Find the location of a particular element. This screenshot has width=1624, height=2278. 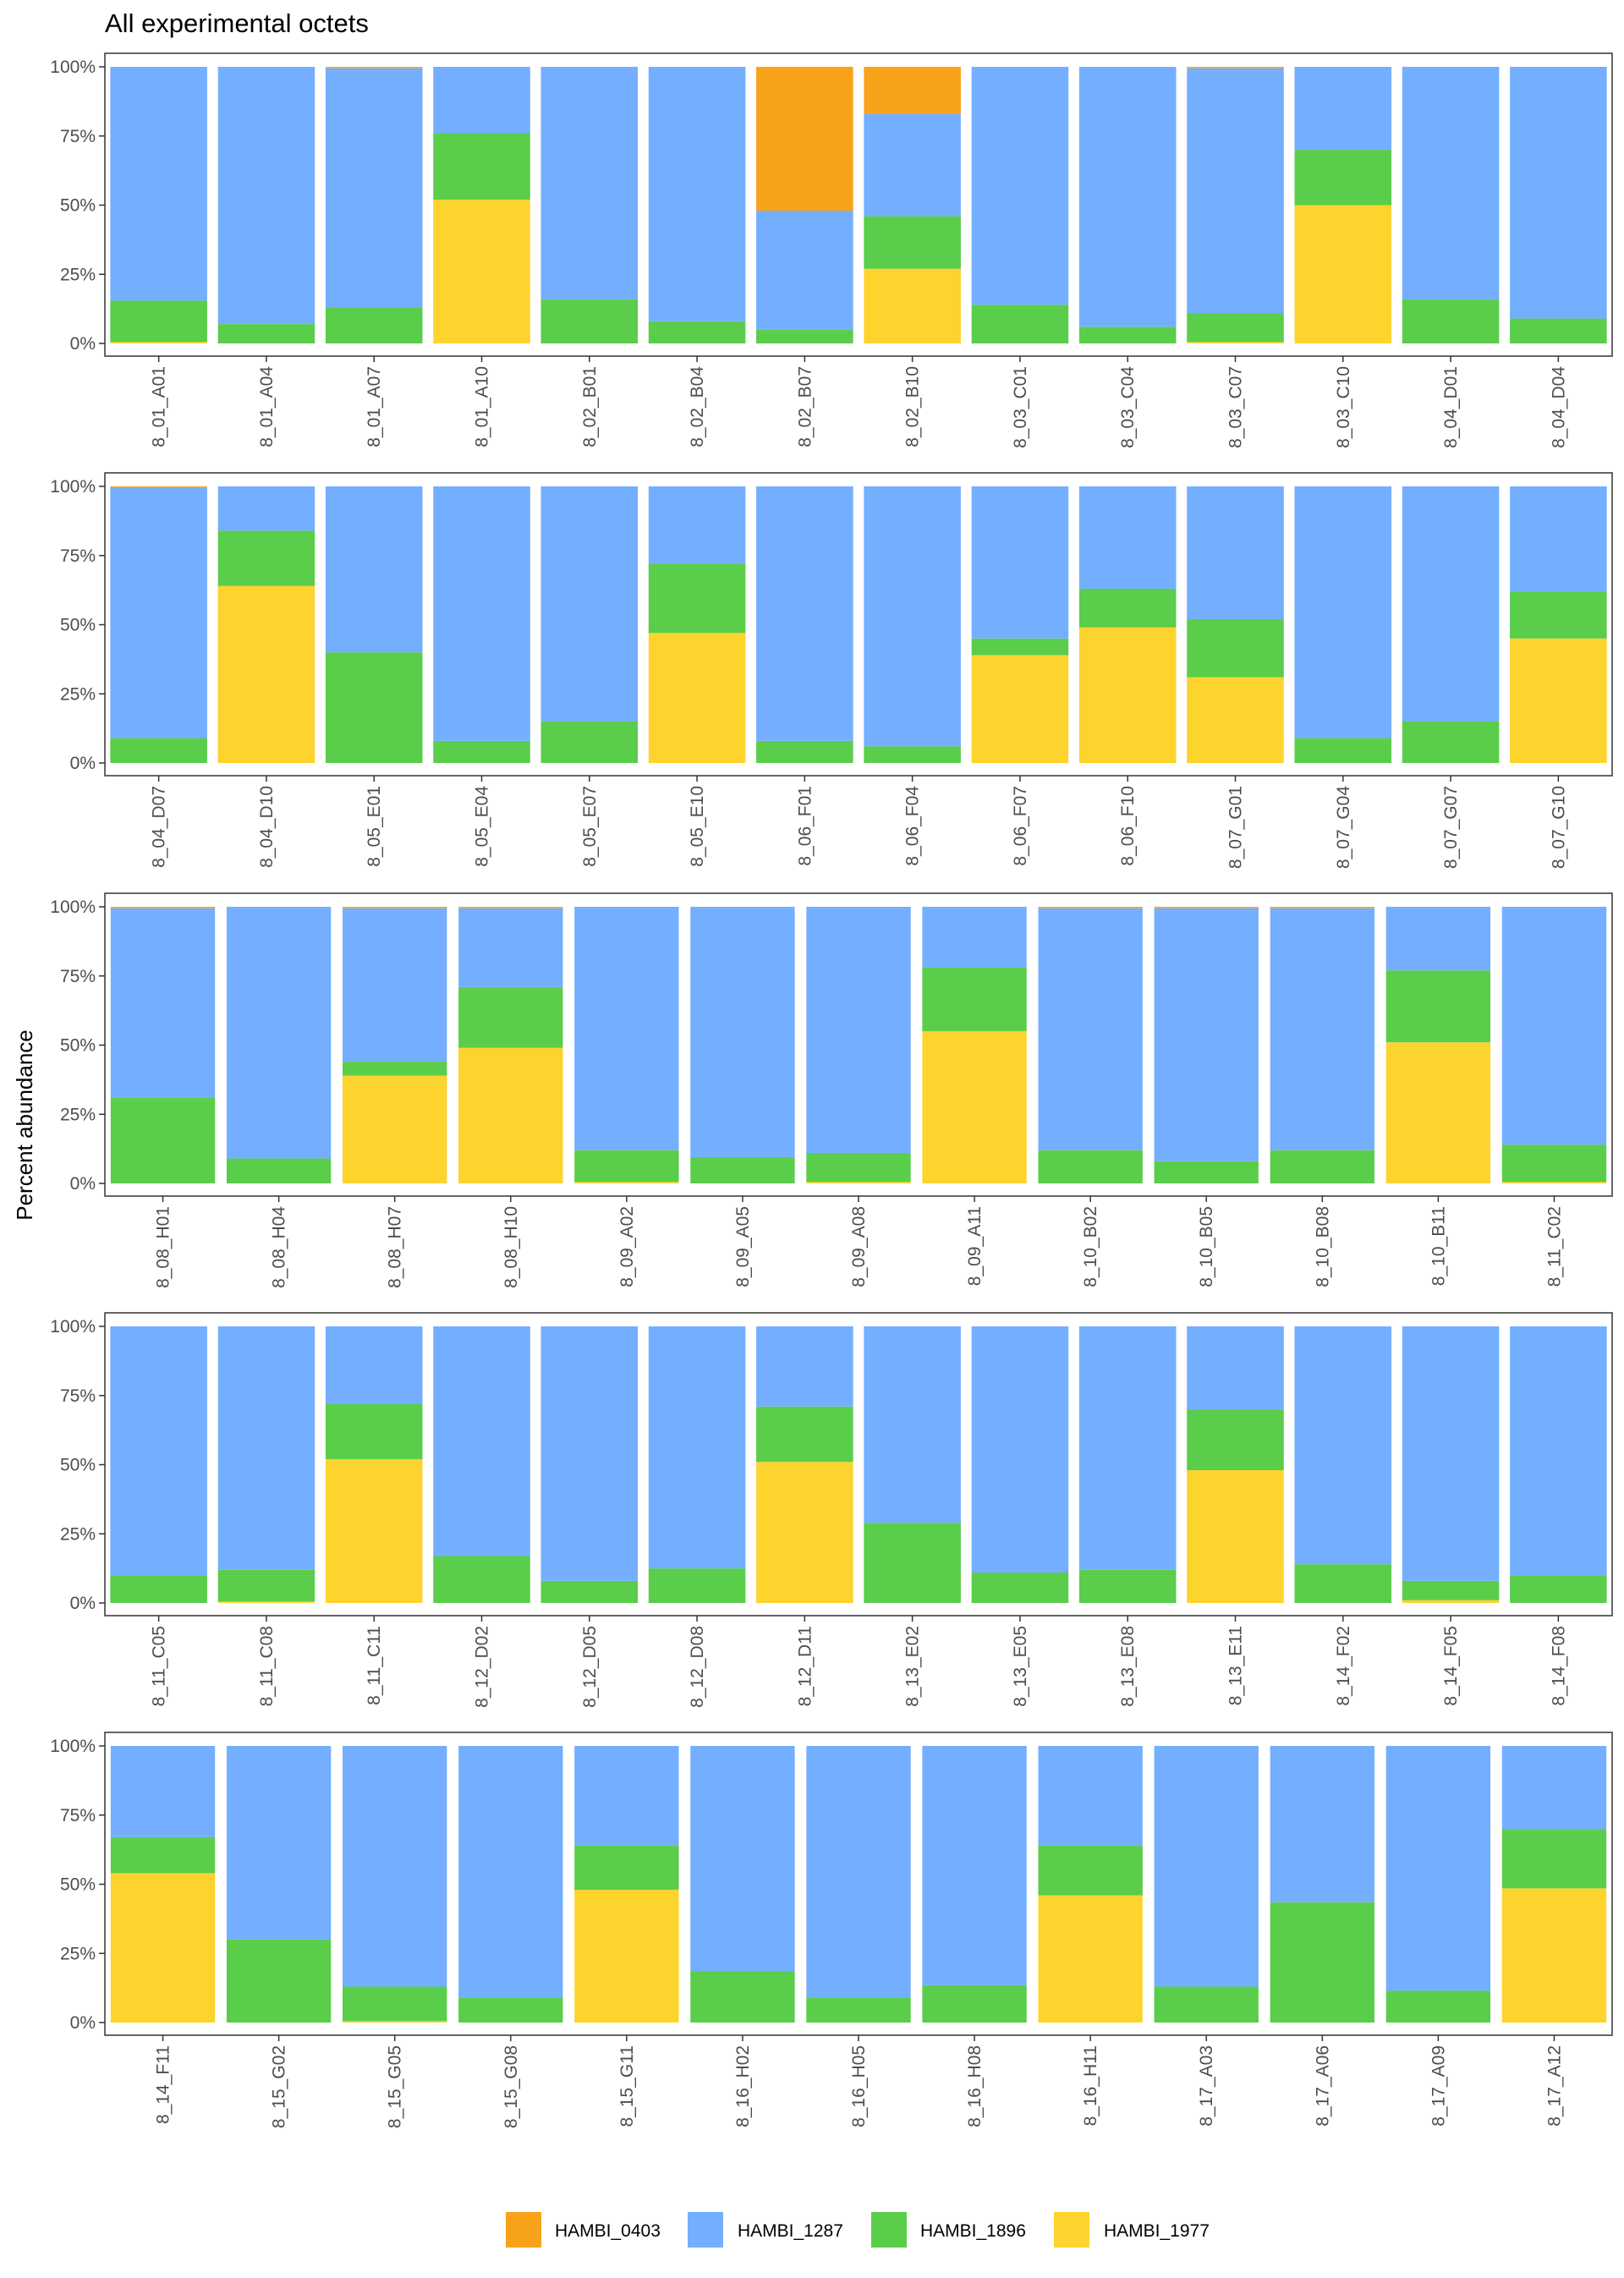

x-tick-label: 8_03_C10 is located at coordinates (1344, 407).